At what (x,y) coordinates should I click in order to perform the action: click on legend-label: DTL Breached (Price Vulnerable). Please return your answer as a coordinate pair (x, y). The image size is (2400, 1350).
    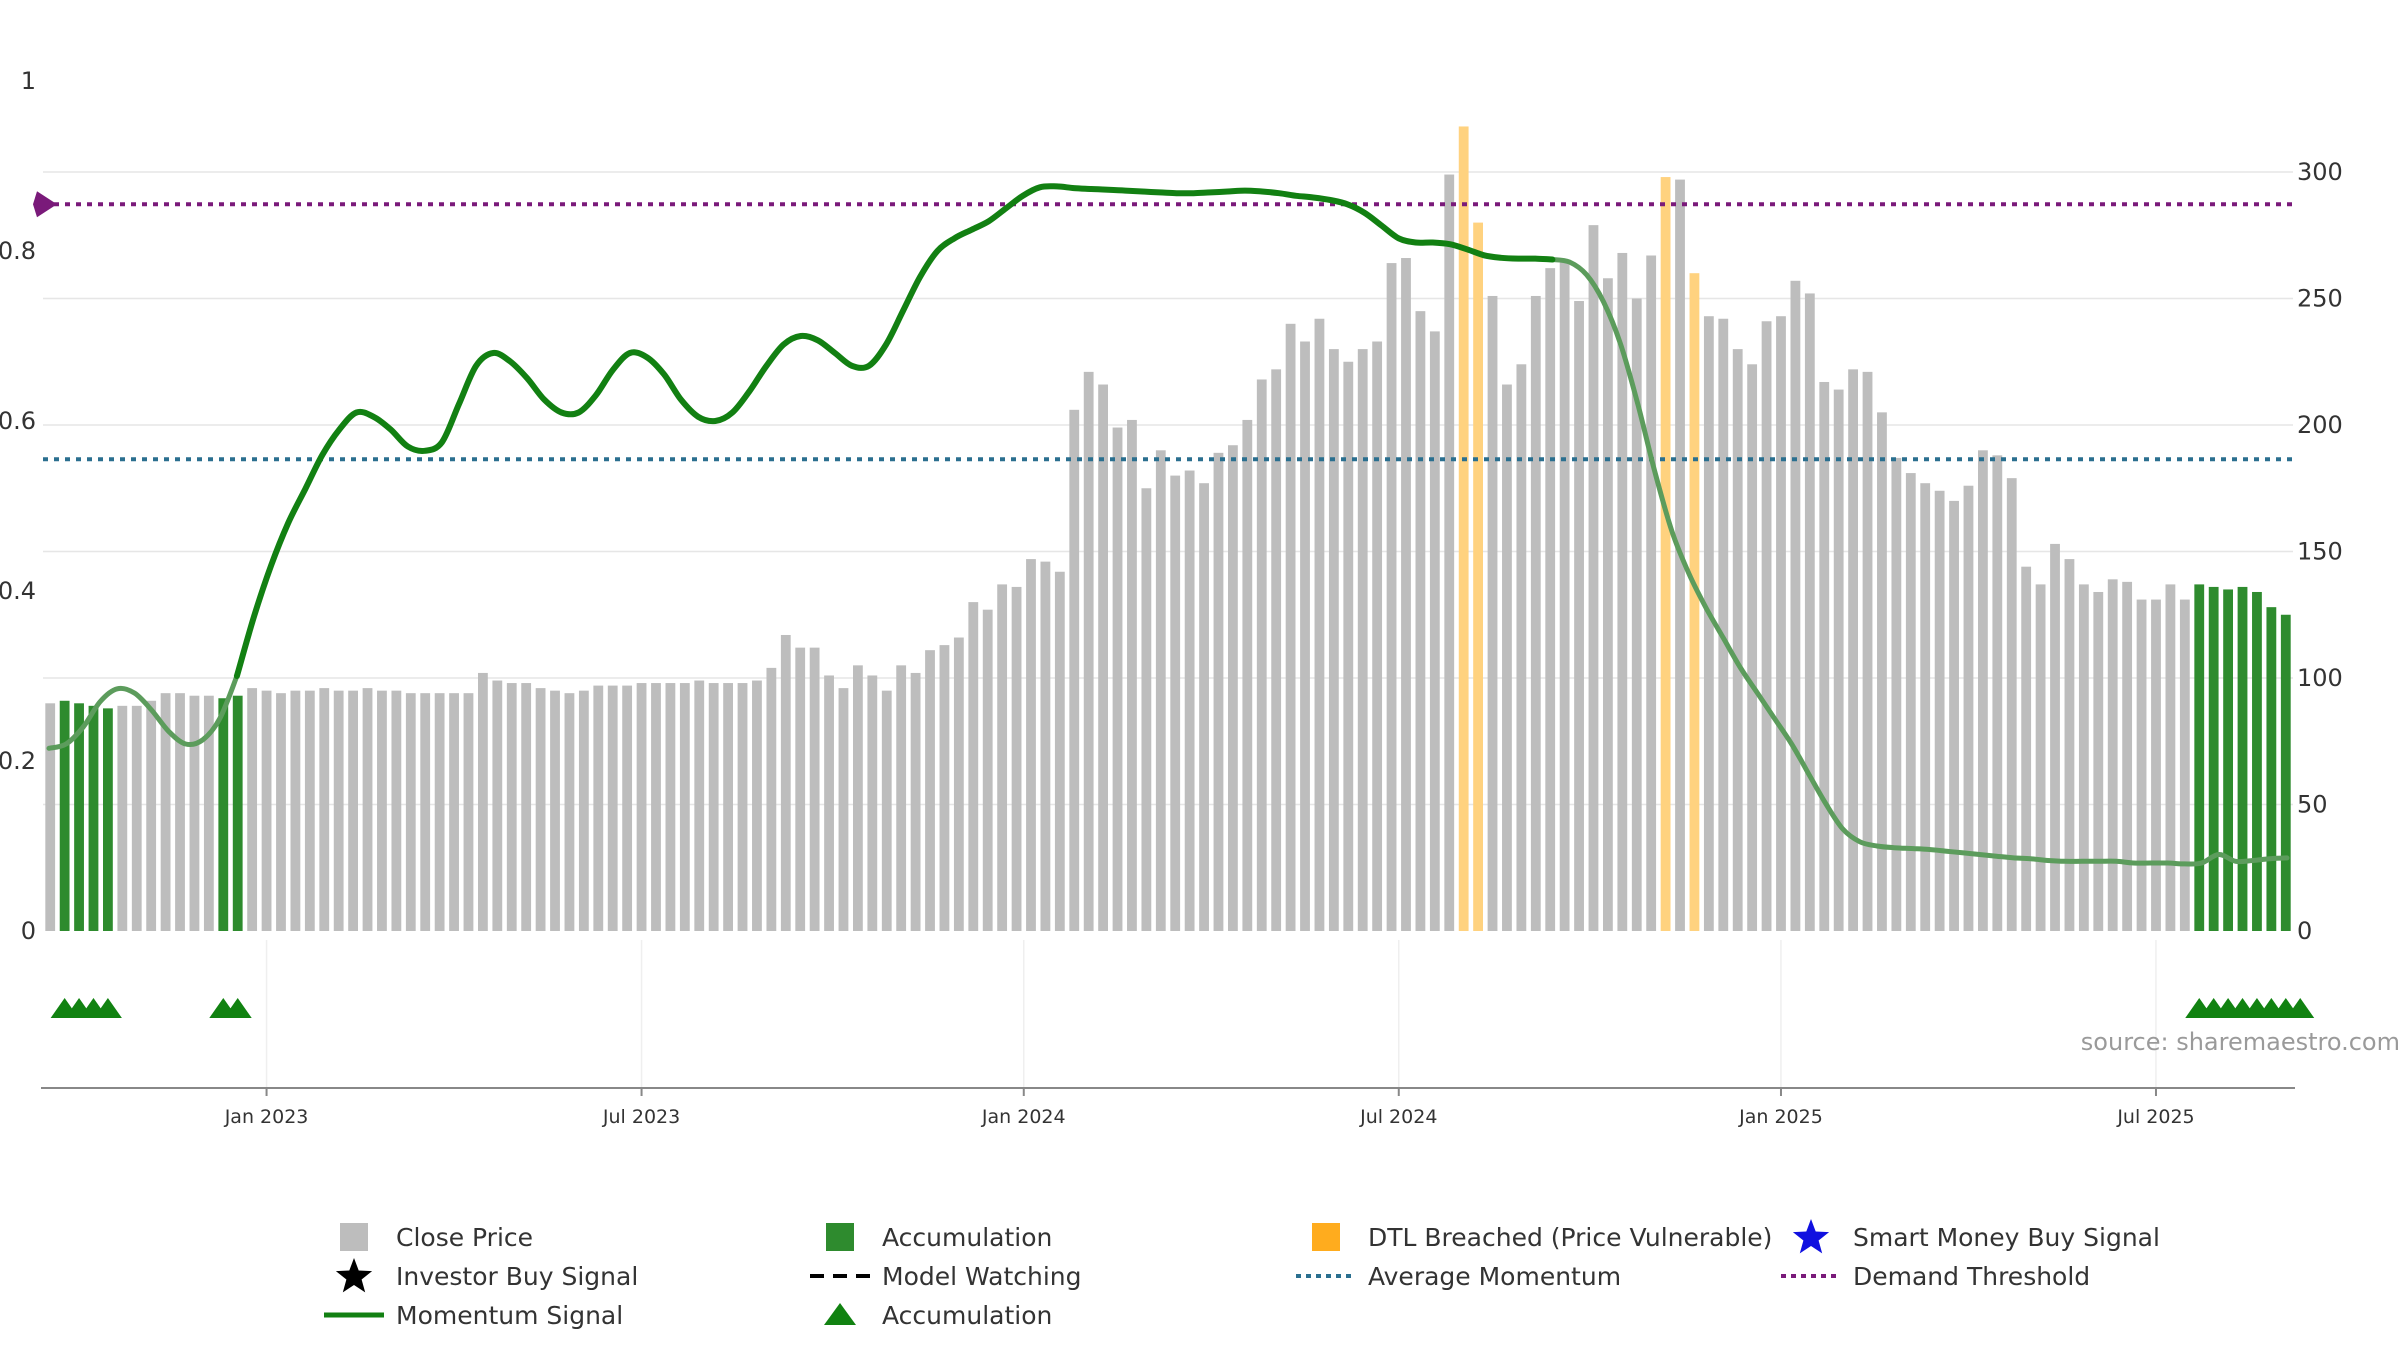
    Looking at the image, I should click on (1570, 1237).